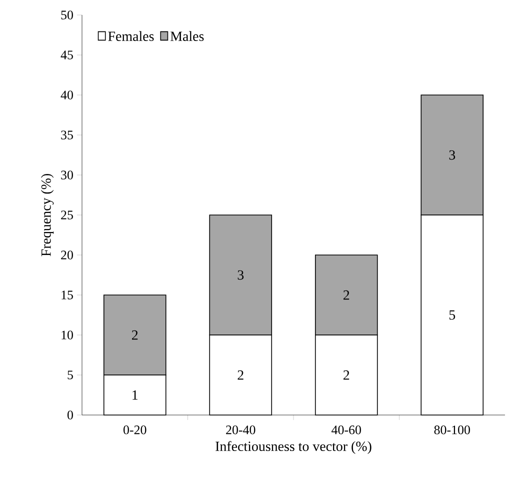 Image resolution: width=516 pixels, height=484 pixels. What do you see at coordinates (294, 447) in the screenshot?
I see `x-axis-title: Infectiousness to vector (%)` at bounding box center [294, 447].